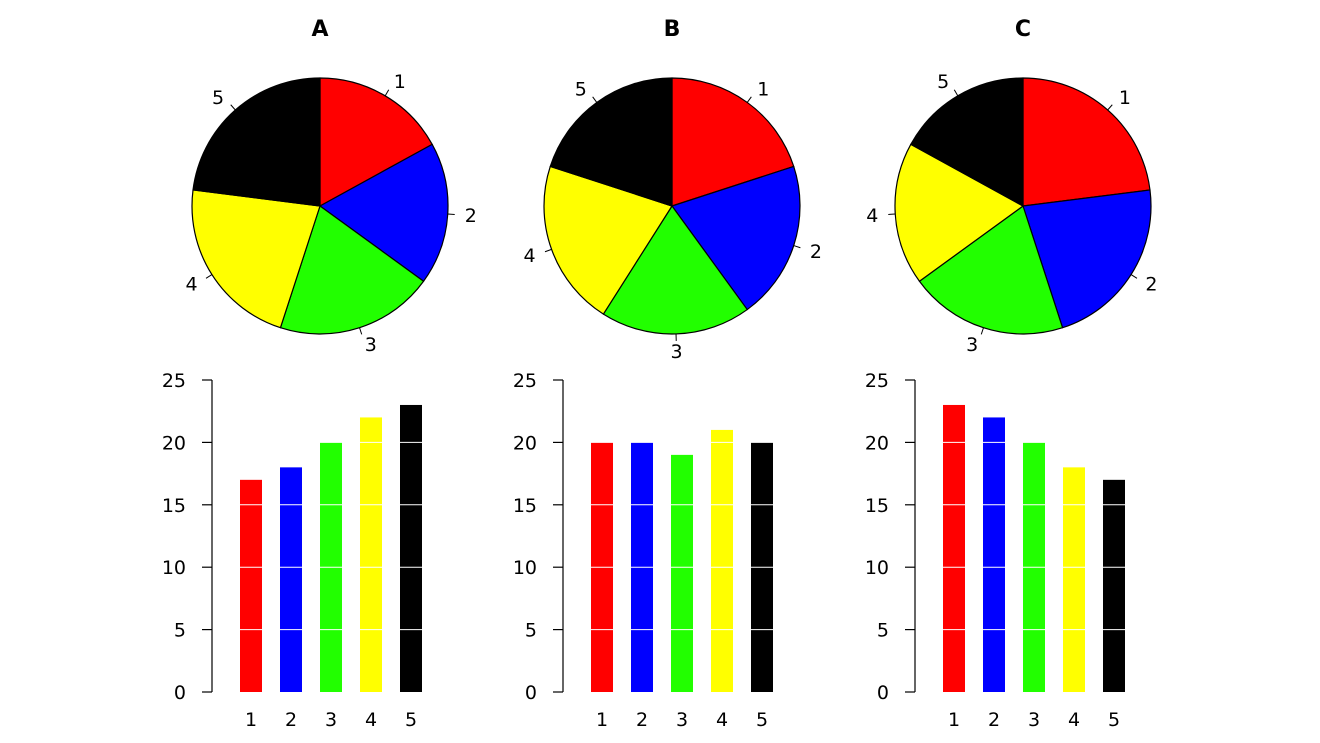  I want to click on pie-title: B, so click(672, 29).